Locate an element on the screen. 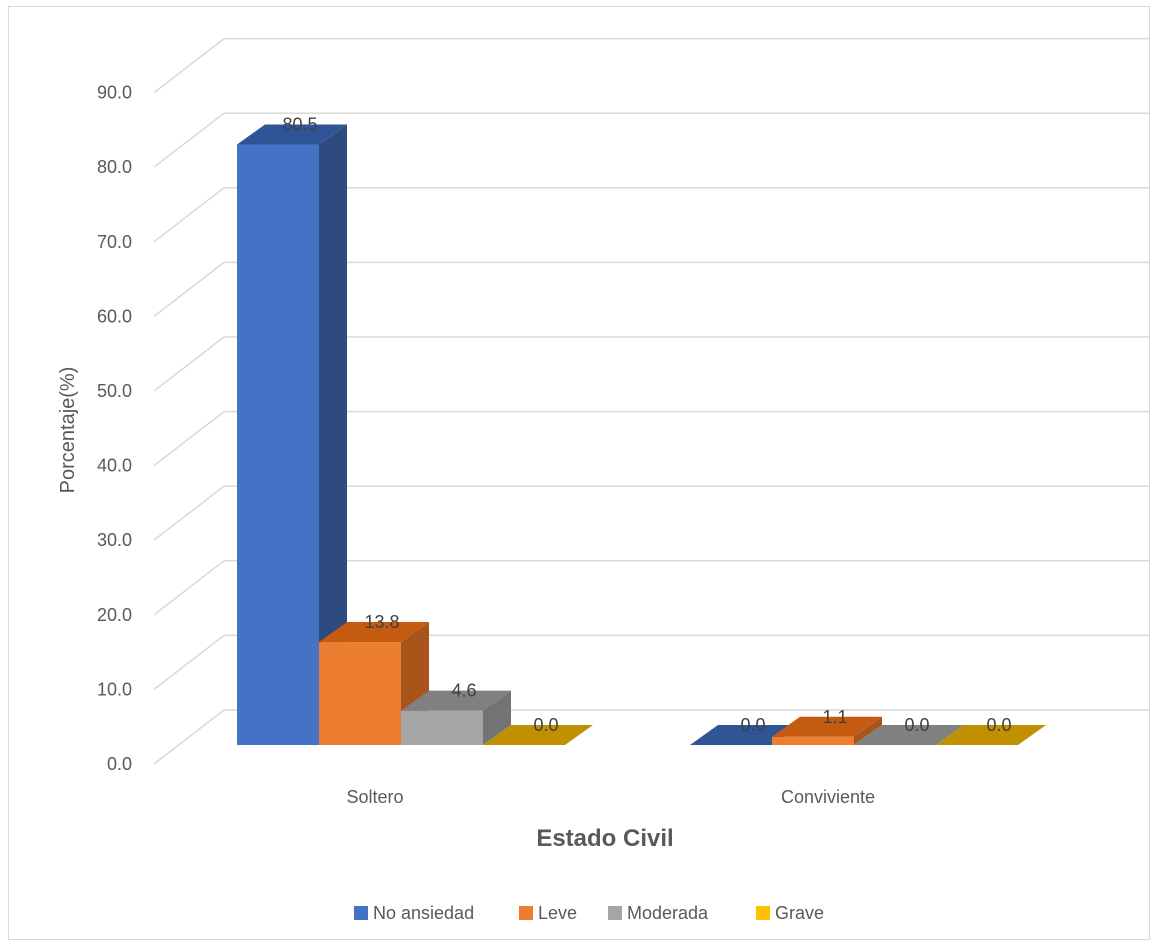  data-label: 1.1 is located at coordinates (834, 717).